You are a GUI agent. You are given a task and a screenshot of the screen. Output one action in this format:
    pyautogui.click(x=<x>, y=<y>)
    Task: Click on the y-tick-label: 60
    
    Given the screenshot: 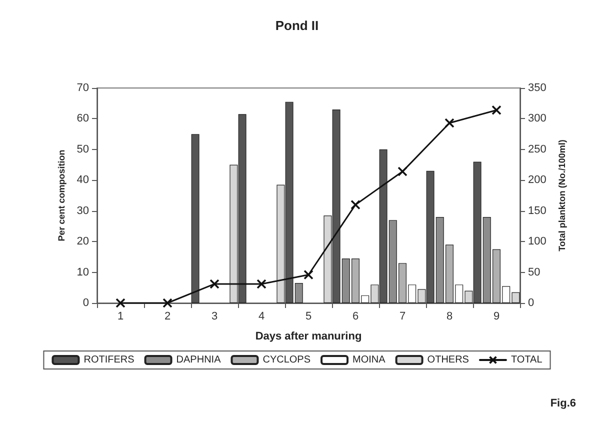 What is the action you would take?
    pyautogui.click(x=82, y=118)
    